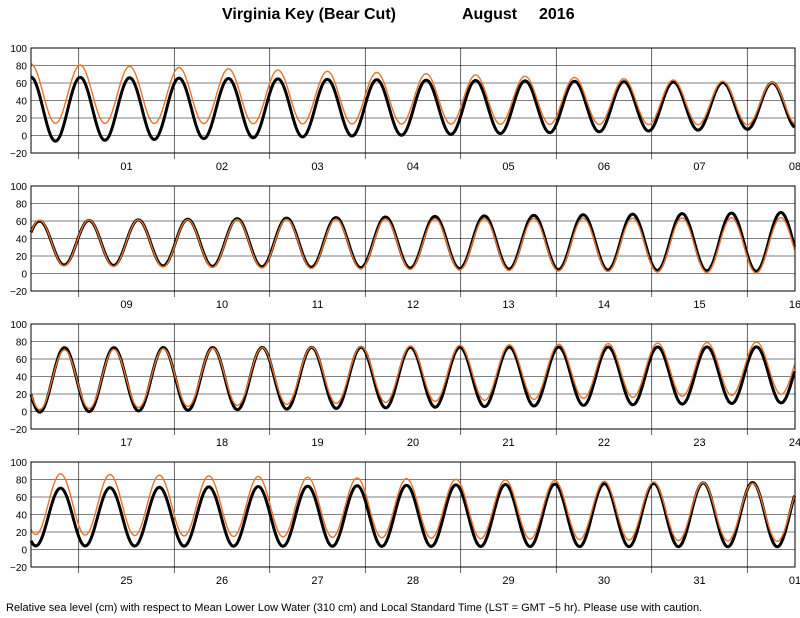  Describe the element at coordinates (794, 167) in the screenshot. I see `day-label: 08` at that location.